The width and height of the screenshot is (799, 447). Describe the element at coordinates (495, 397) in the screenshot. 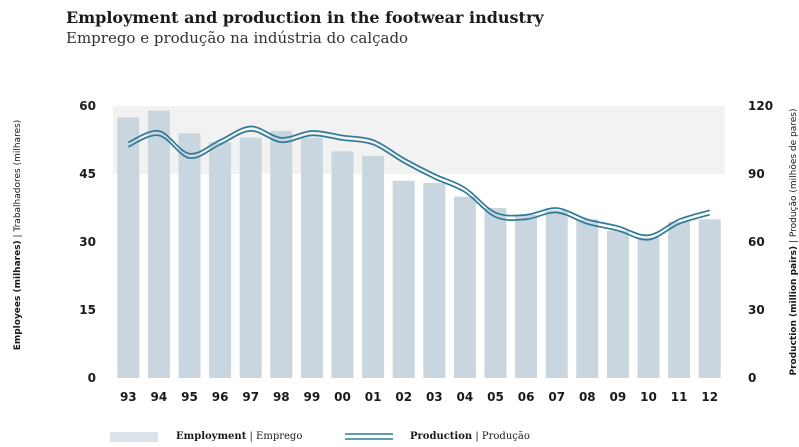

I see `x-tick-05: 05` at that location.